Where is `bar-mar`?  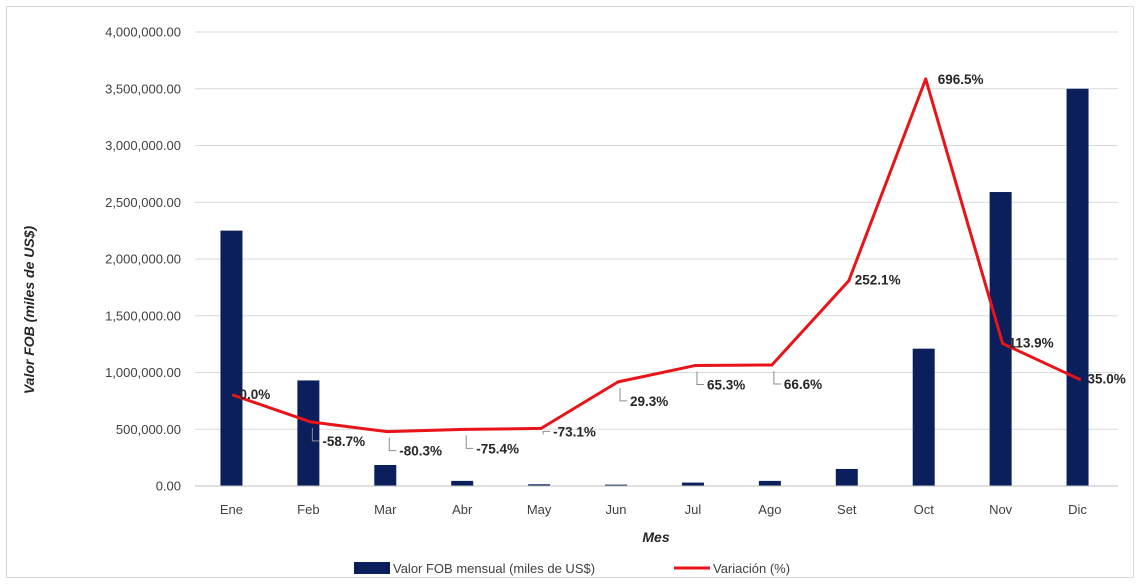
bar-mar is located at coordinates (385, 475).